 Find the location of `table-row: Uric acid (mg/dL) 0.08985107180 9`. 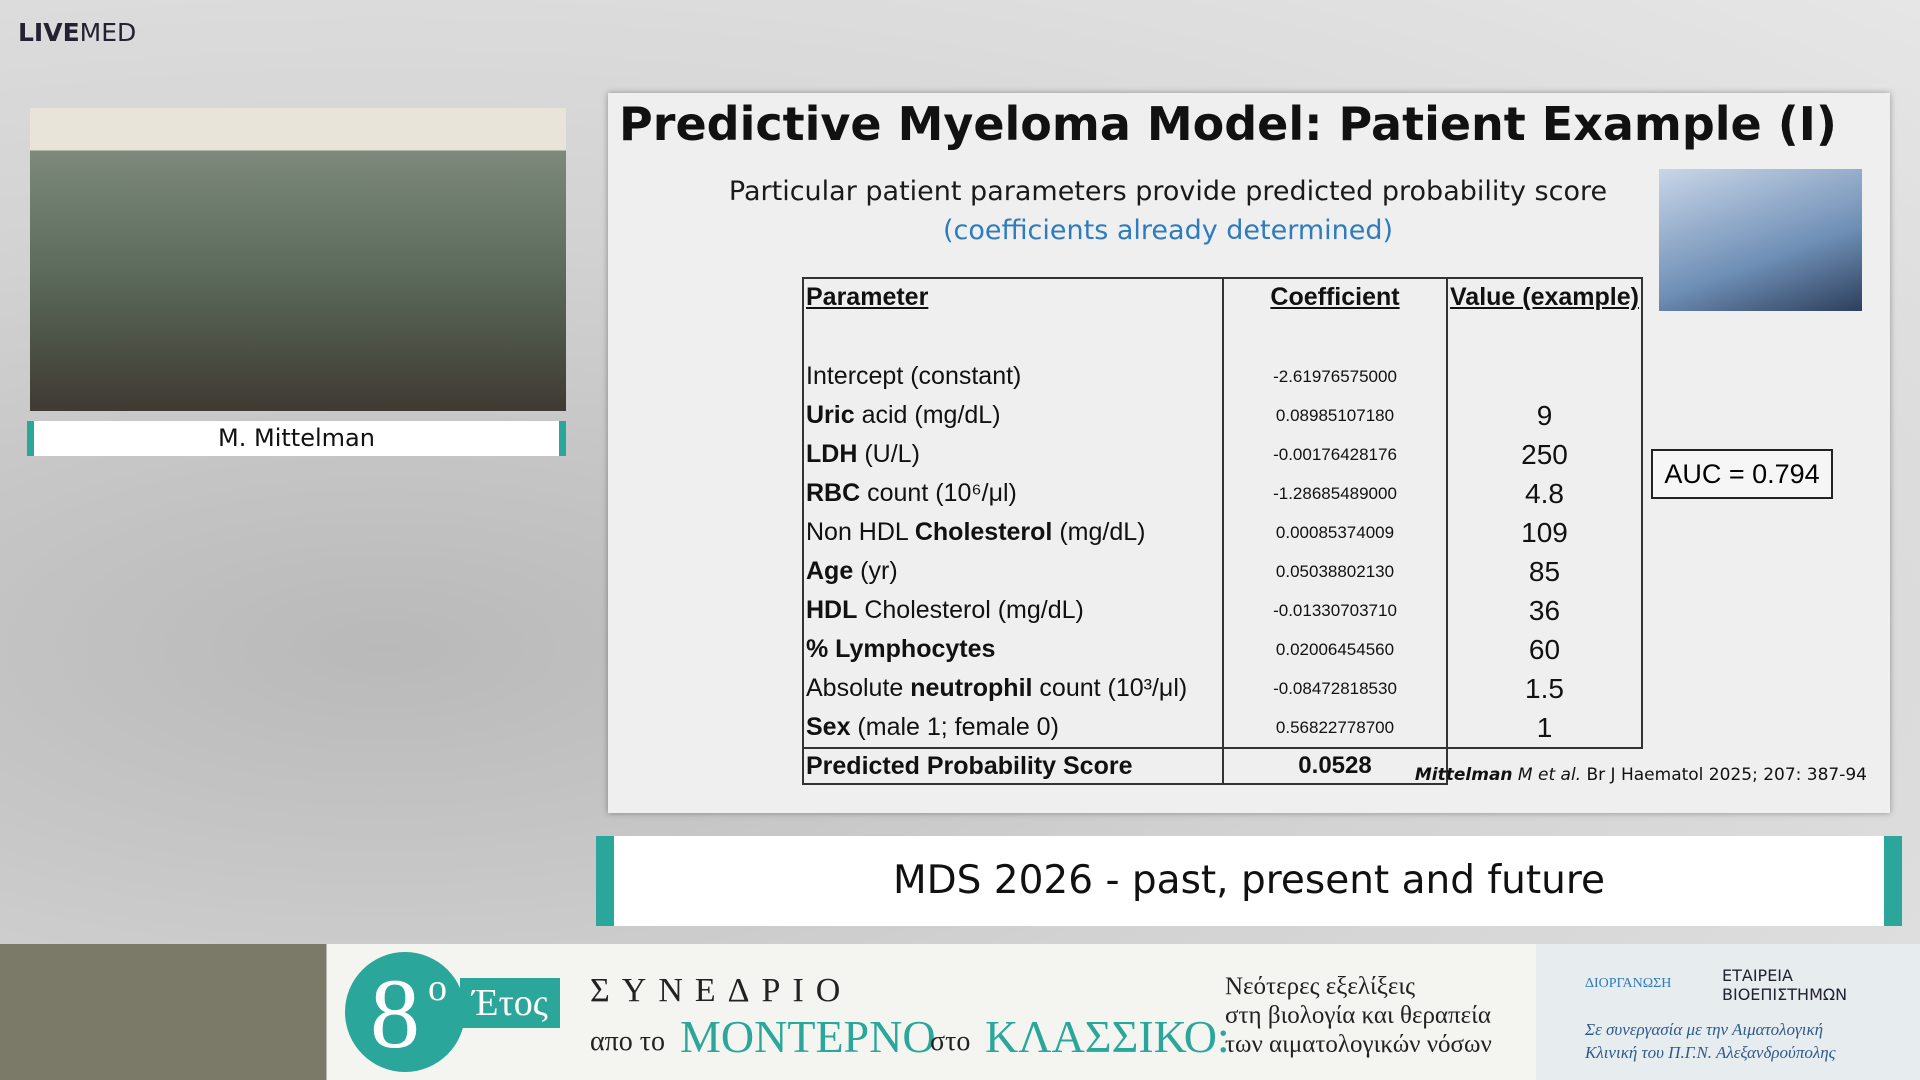

table-row: Uric acid (mg/dL) 0.08985107180 9 is located at coordinates (1222, 415).